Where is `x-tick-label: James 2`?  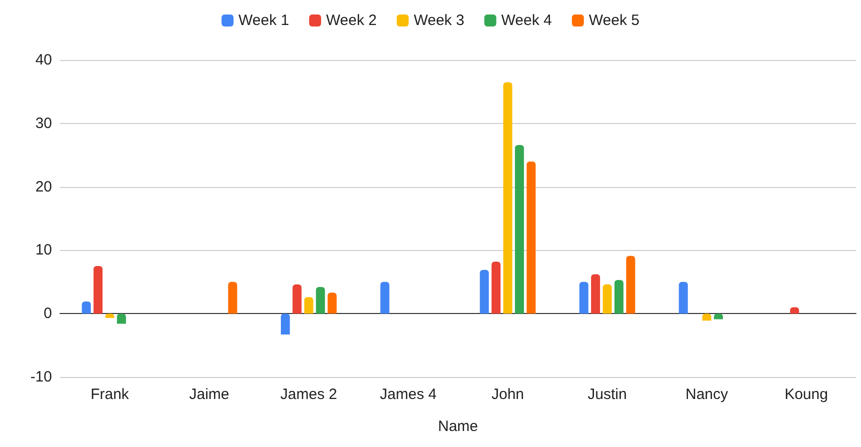
x-tick-label: James 2 is located at coordinates (309, 394).